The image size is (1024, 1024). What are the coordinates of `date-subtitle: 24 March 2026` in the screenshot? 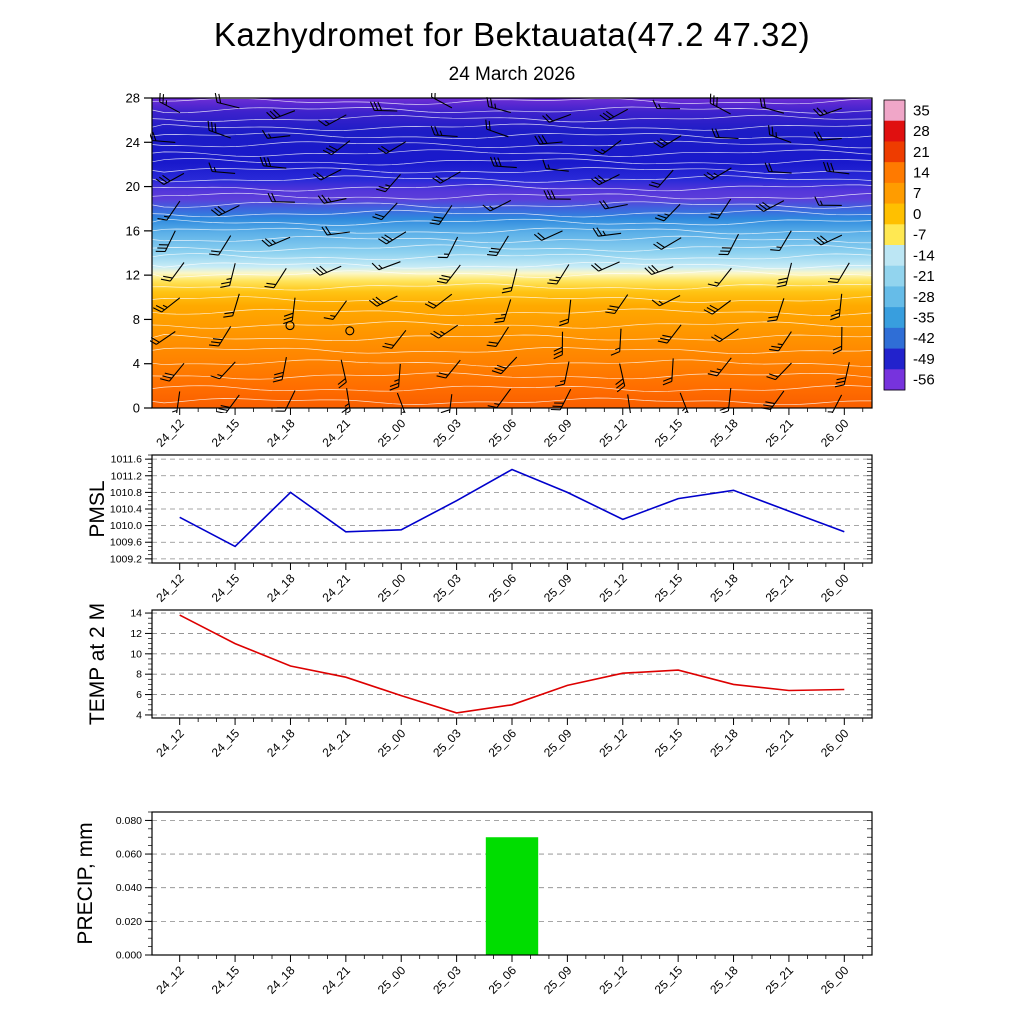 It's located at (512, 74).